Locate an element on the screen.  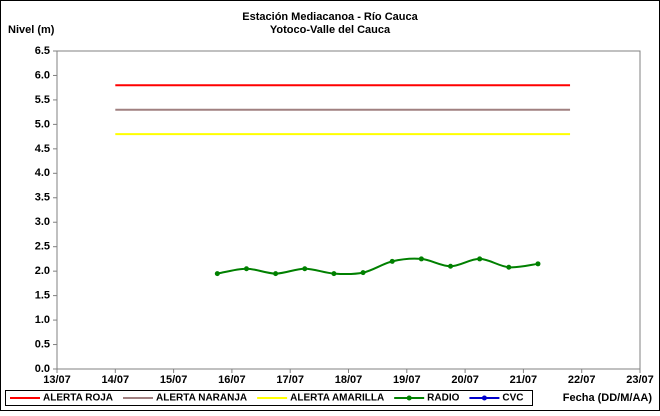
y-tick-label: 3.5 is located at coordinates (42, 198).